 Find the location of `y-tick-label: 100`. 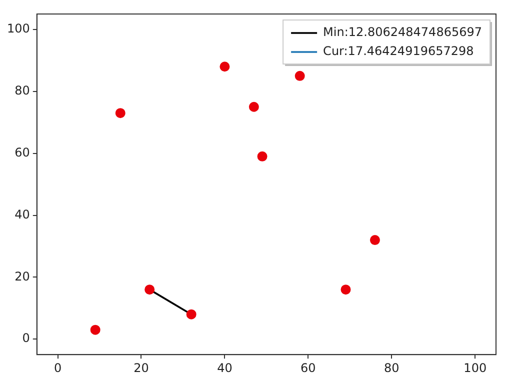

y-tick-label: 100 is located at coordinates (18, 29).